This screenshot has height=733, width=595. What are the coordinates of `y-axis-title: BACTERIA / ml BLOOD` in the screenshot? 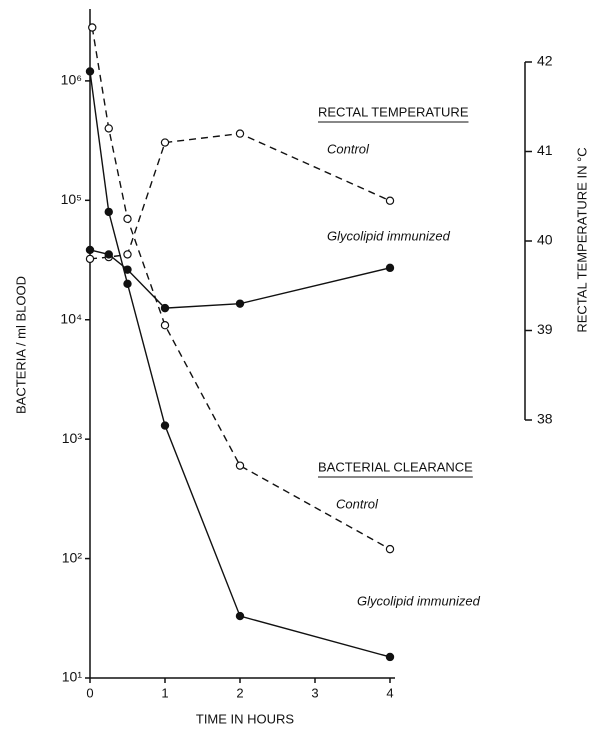 It's located at (20, 345).